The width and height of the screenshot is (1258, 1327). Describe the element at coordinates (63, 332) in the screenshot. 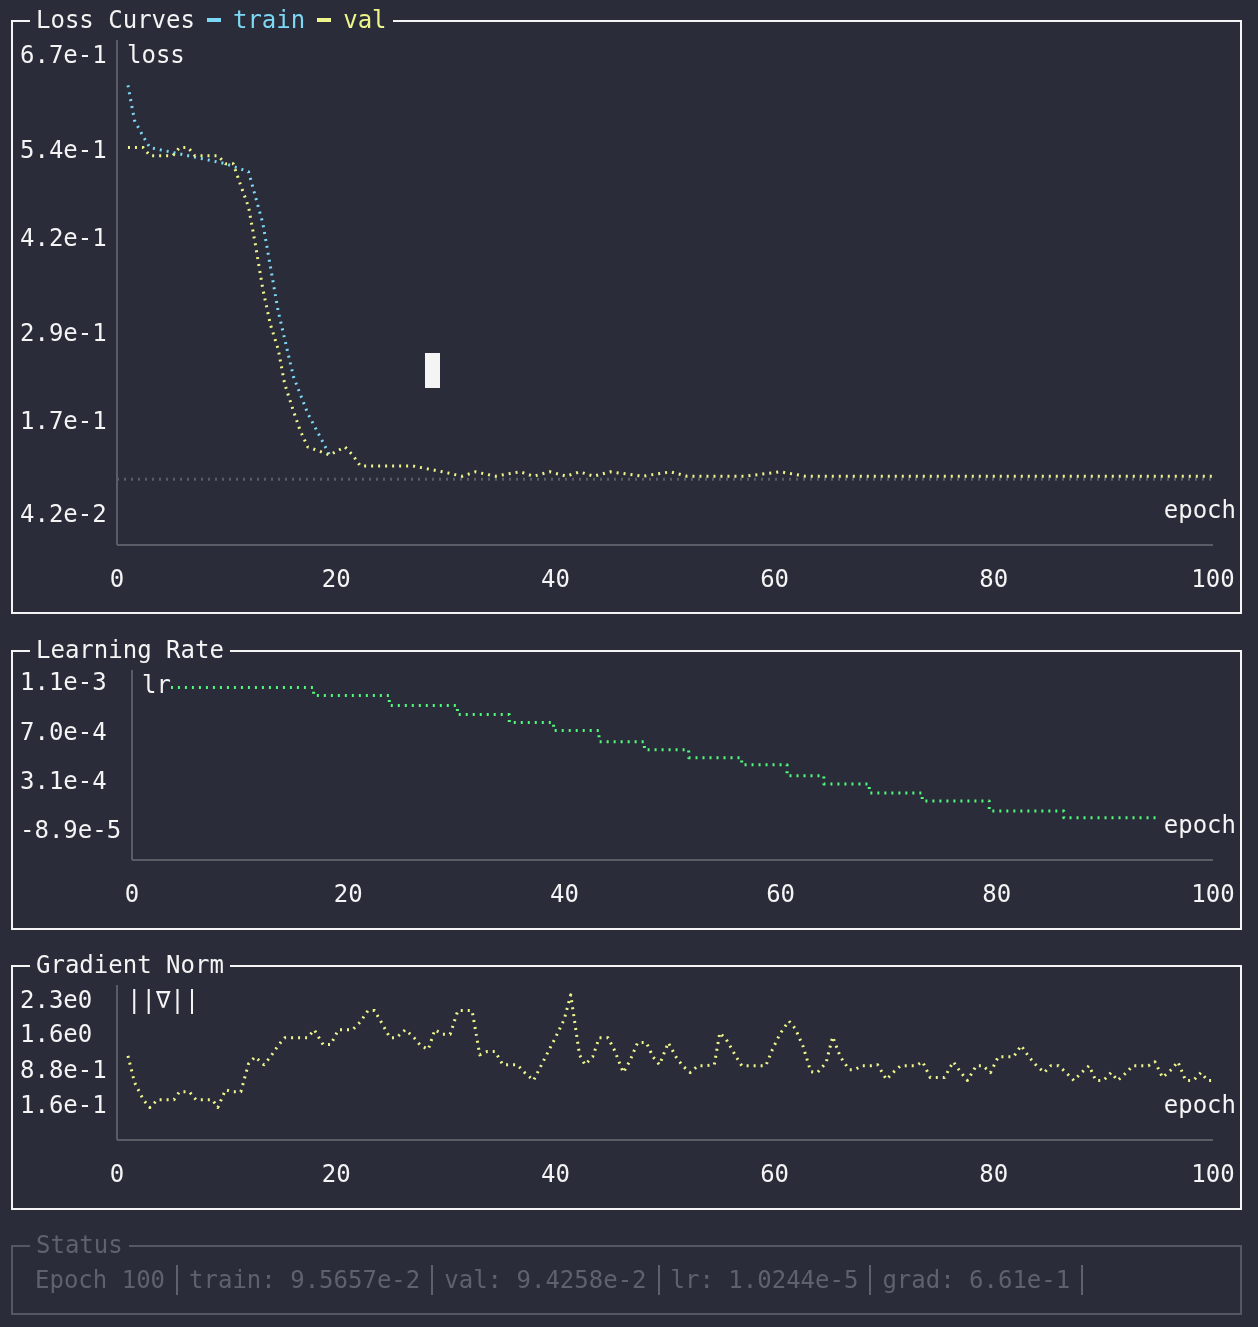

I see `y-tick-label: 2.9e-1` at that location.